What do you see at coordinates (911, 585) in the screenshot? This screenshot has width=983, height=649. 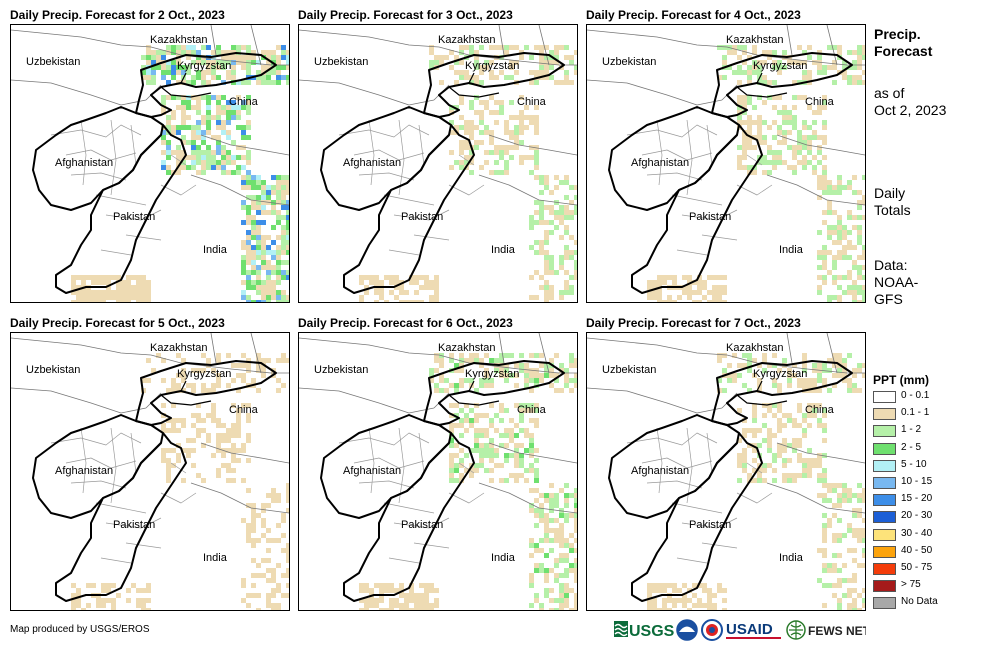 I see `legend-label: > 75` at bounding box center [911, 585].